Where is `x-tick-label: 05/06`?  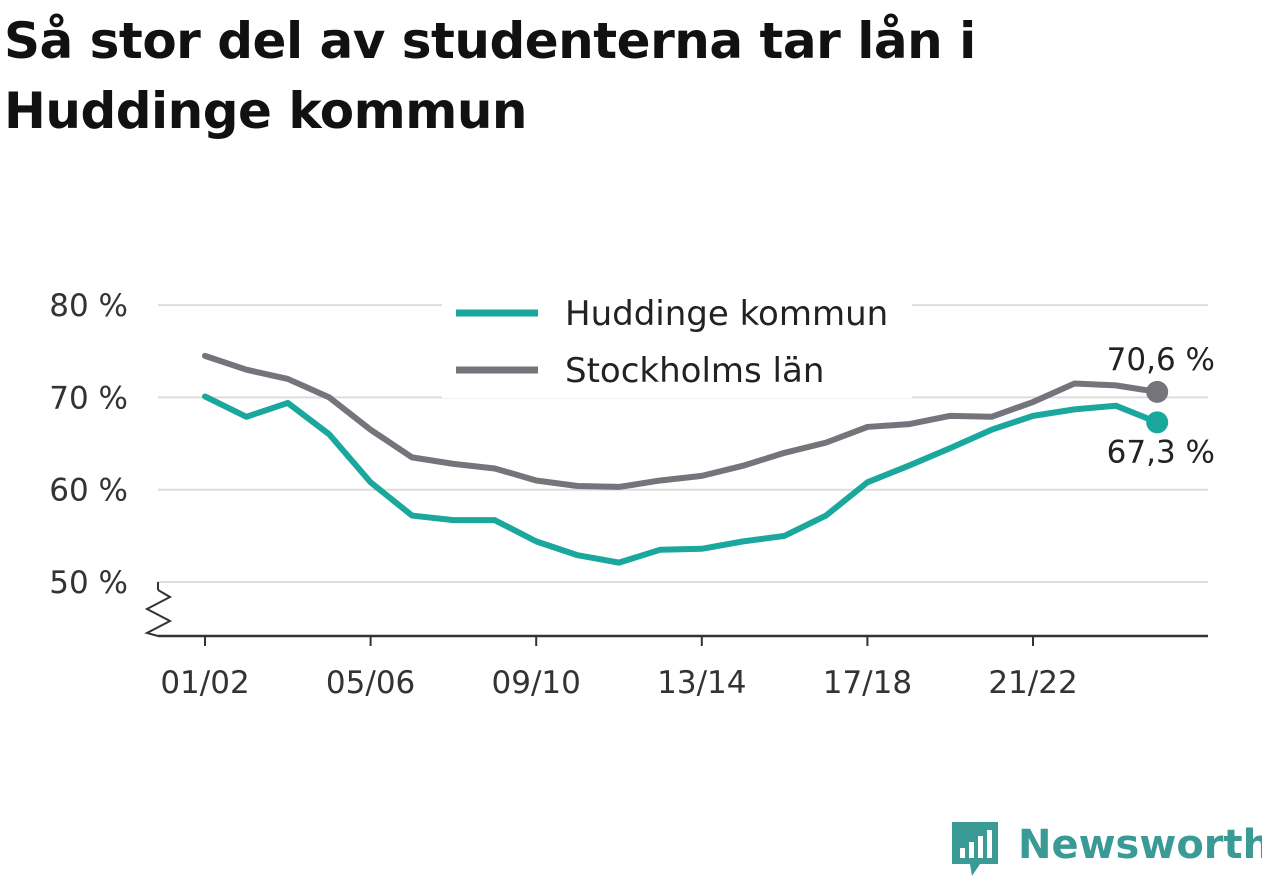
x-tick-label: 05/06 is located at coordinates (370, 683).